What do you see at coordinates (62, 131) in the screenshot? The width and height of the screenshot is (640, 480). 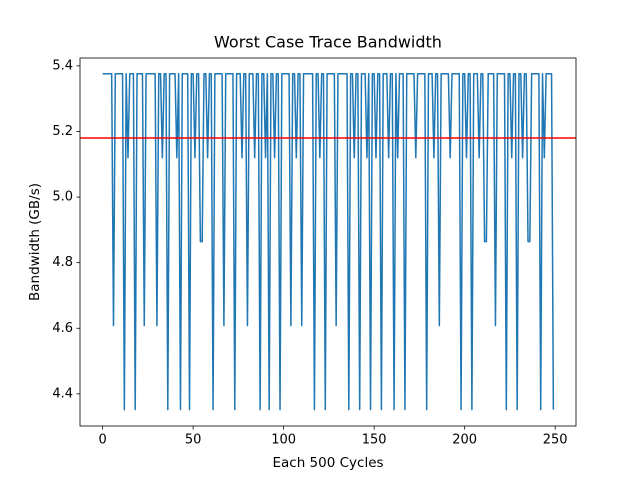 I see `y-tick-label: 5.2` at bounding box center [62, 131].